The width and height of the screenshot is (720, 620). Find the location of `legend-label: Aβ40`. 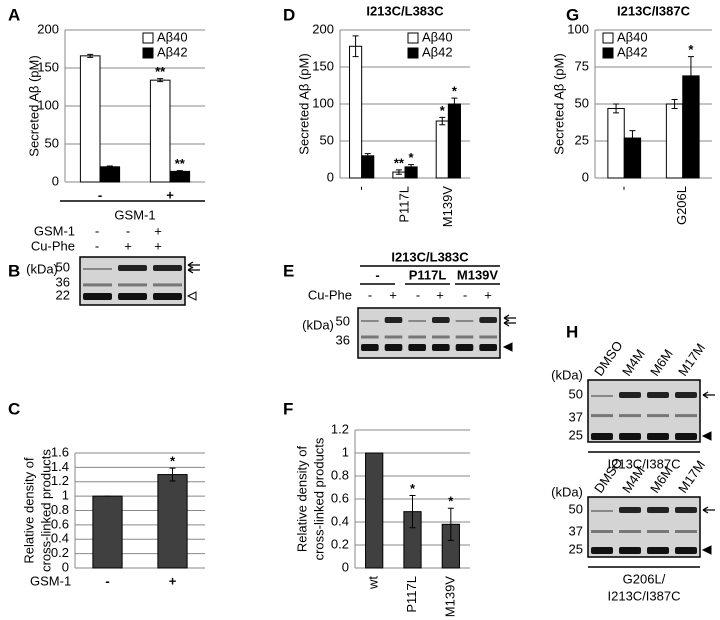

legend-label: Aβ40 is located at coordinates (632, 36).